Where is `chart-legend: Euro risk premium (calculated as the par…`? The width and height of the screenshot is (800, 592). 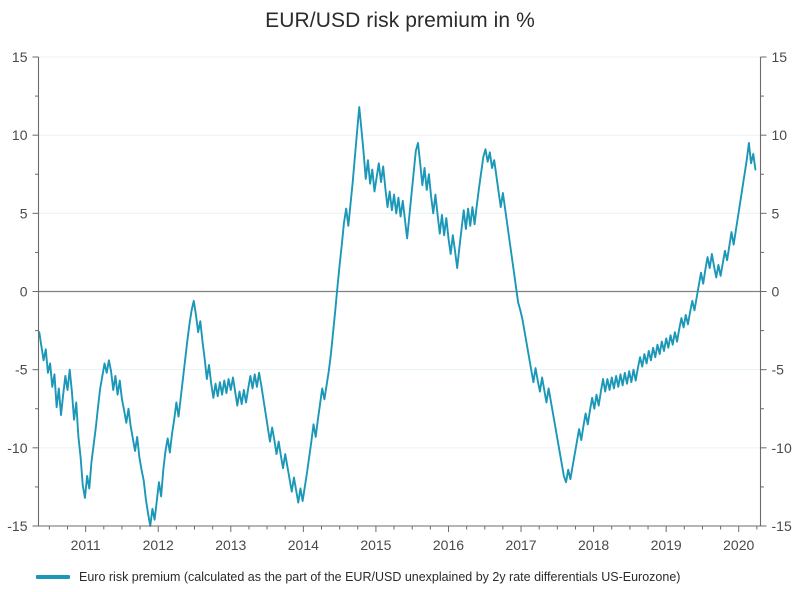
chart-legend: Euro risk premium (calculated as the par… is located at coordinates (400, 577).